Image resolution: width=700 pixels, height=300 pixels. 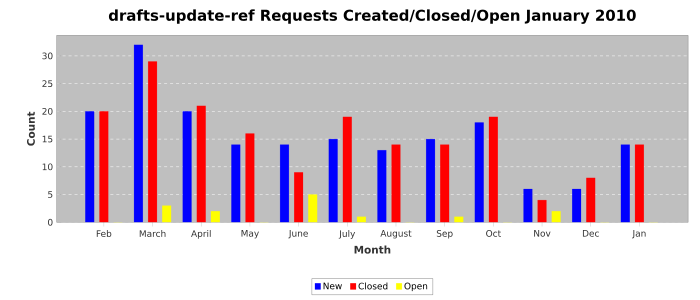 I want to click on x-tick-label: Sep, so click(x=444, y=234).